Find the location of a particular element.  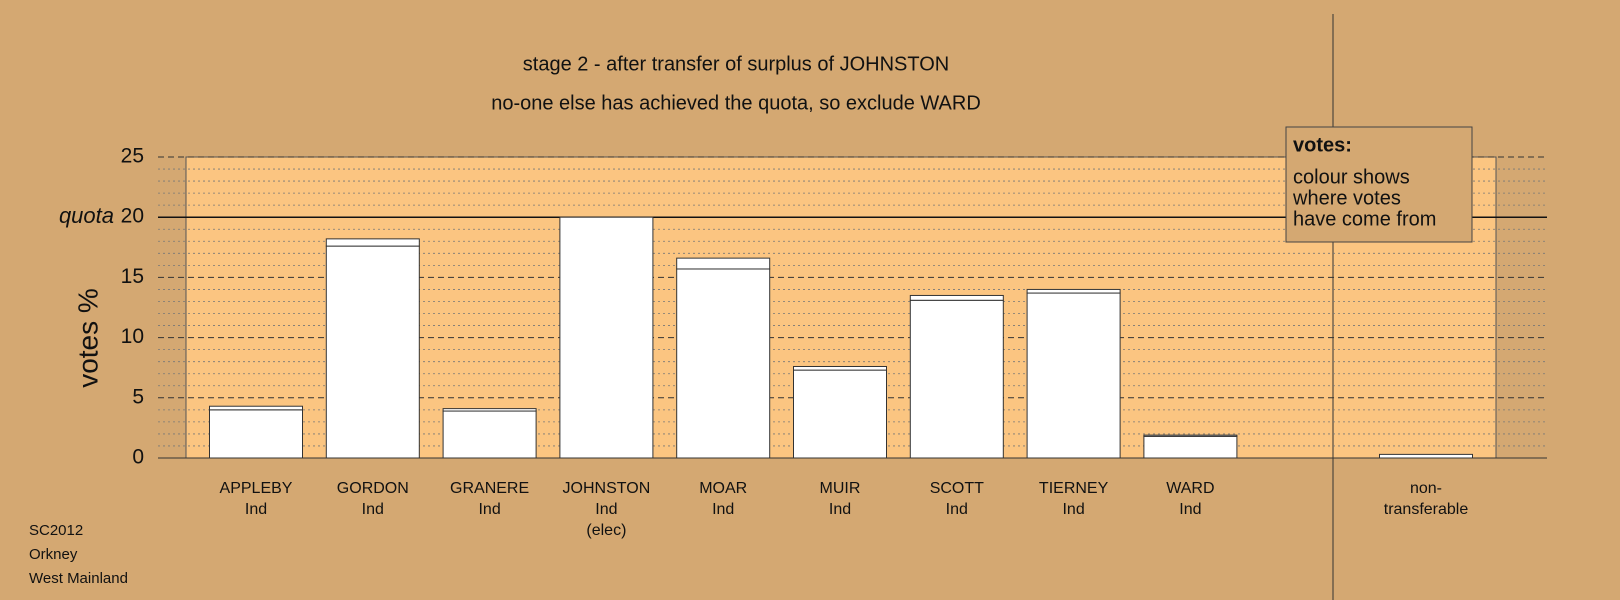

footer-text: SC2012 is located at coordinates (56, 530).